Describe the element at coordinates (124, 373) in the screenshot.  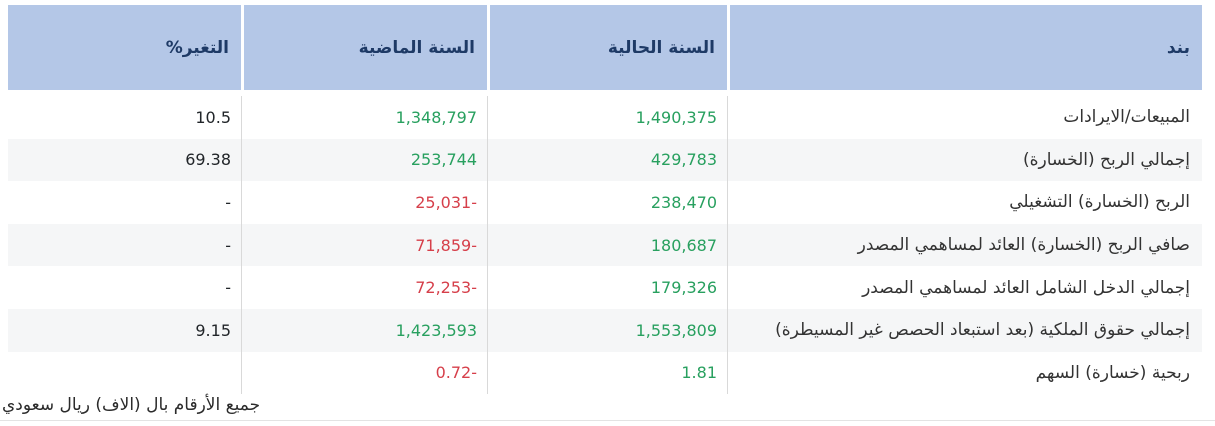
I see `row-change-value` at that location.